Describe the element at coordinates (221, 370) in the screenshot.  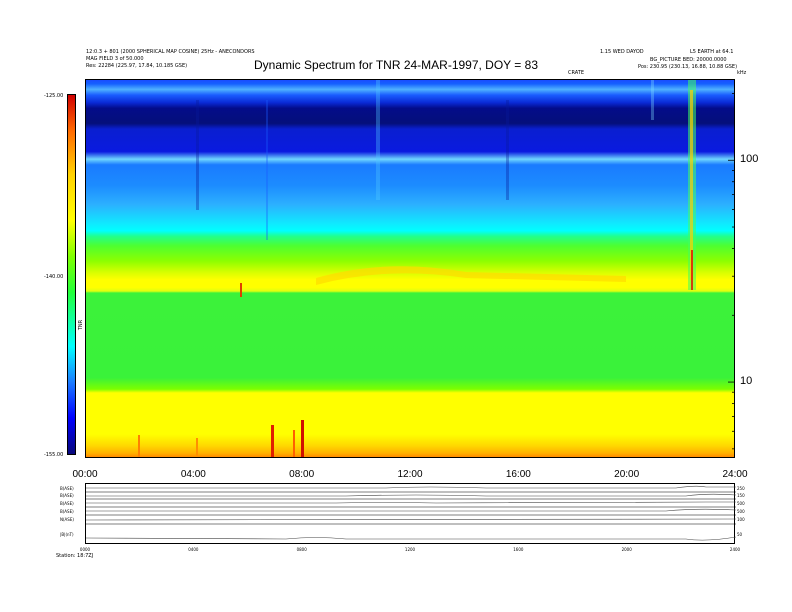
I see `bottom-spikes` at that location.